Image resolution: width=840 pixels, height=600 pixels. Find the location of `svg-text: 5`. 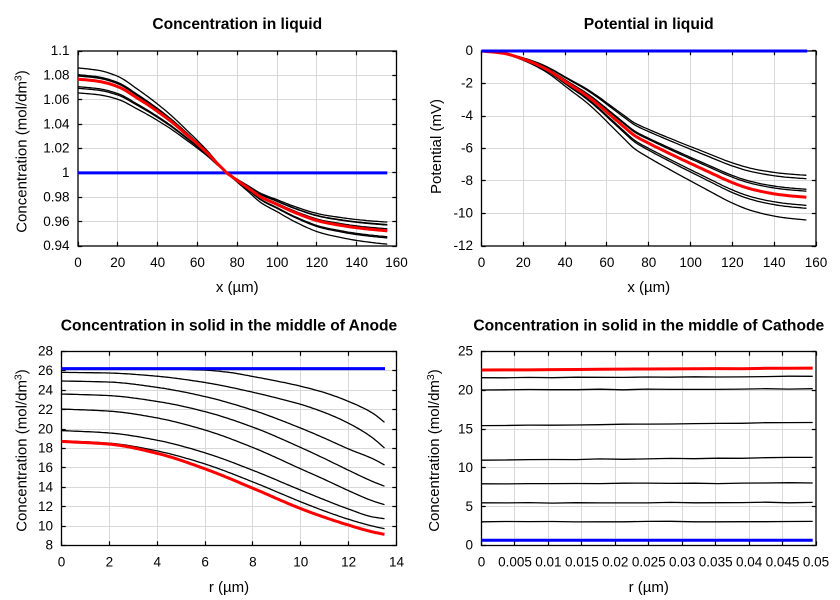

svg-text: 5 is located at coordinates (469, 506).